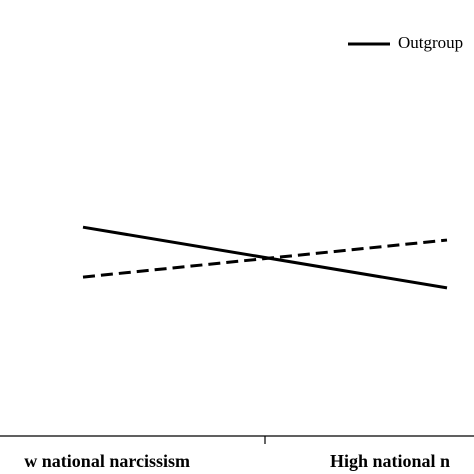  I want to click on series-line, so click(265, 258).